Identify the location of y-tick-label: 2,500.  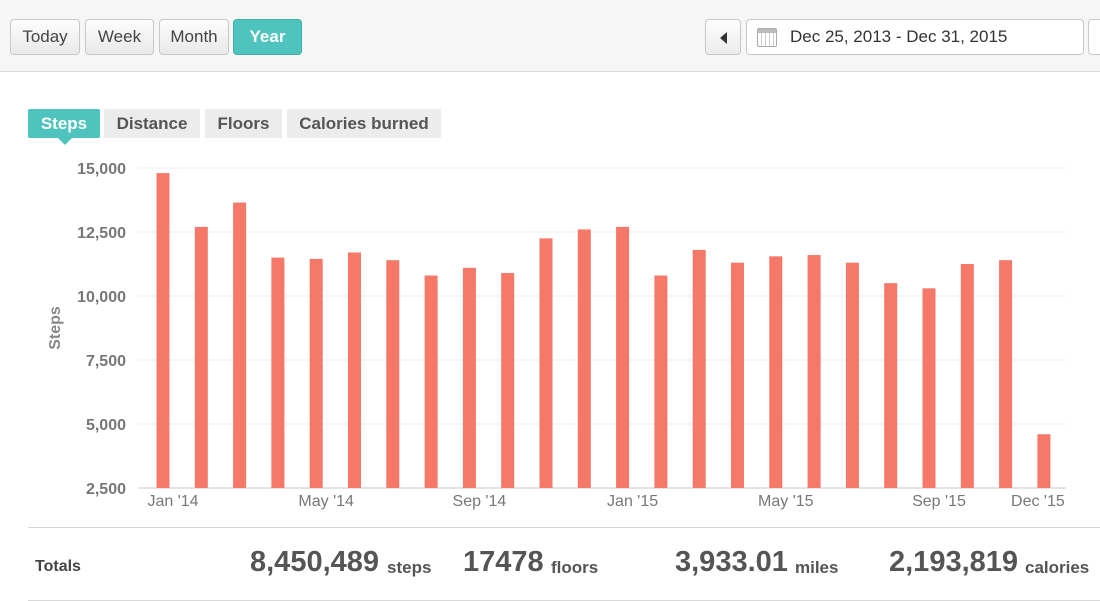
(106, 489).